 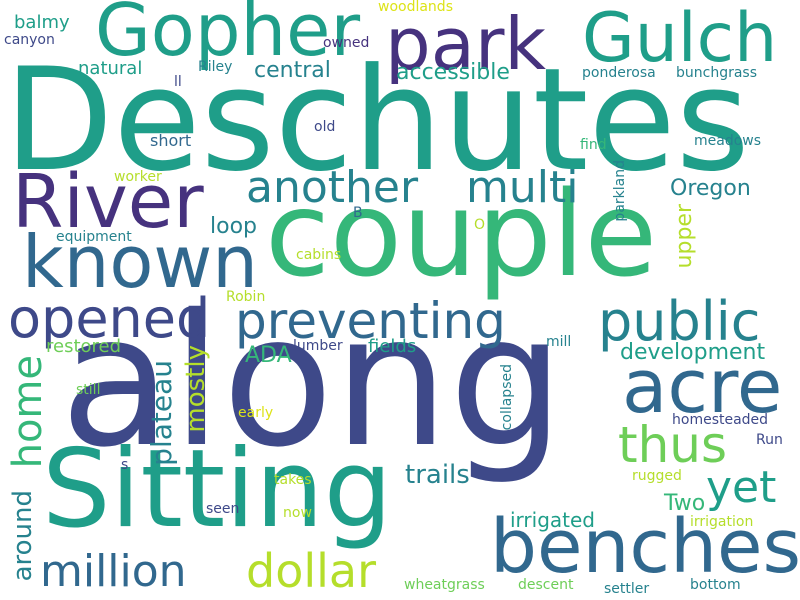 What do you see at coordinates (392, 346) in the screenshot?
I see `word-fields: fields` at bounding box center [392, 346].